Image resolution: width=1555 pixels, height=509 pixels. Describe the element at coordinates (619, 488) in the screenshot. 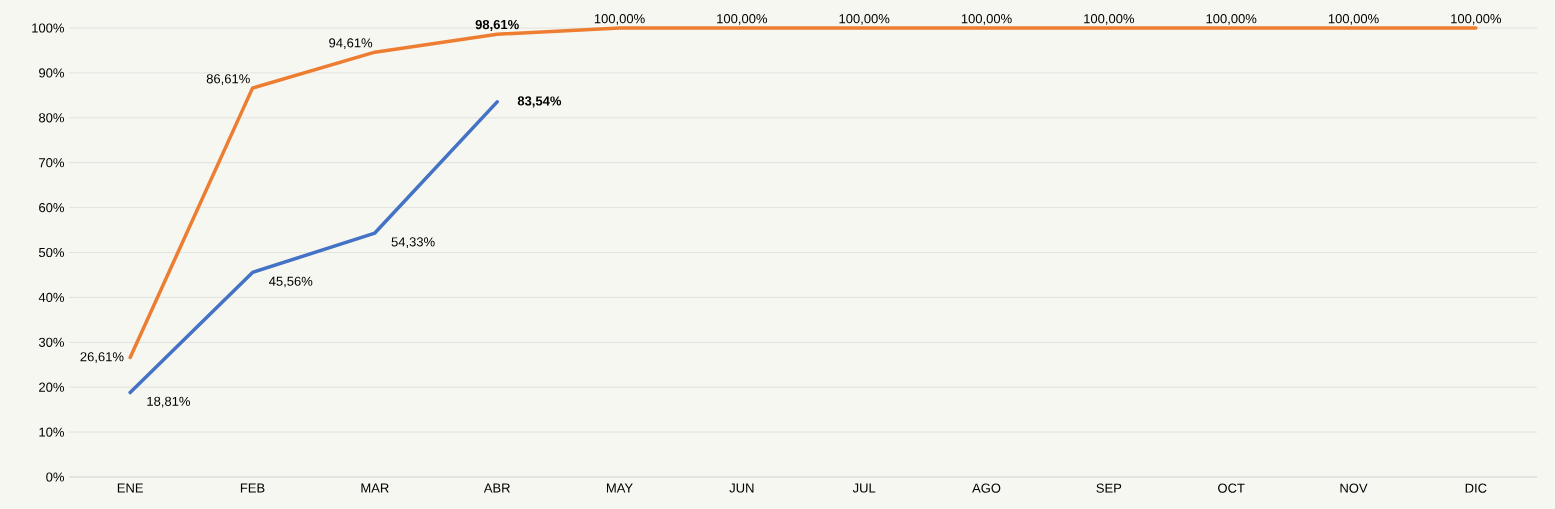

I see `x-tick-label: MAY` at that location.